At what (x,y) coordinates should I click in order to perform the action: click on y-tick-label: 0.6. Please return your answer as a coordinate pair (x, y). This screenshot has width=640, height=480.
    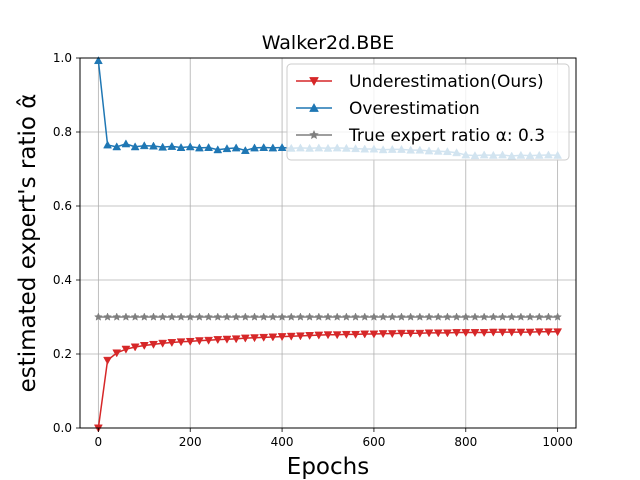
    Looking at the image, I should click on (62, 206).